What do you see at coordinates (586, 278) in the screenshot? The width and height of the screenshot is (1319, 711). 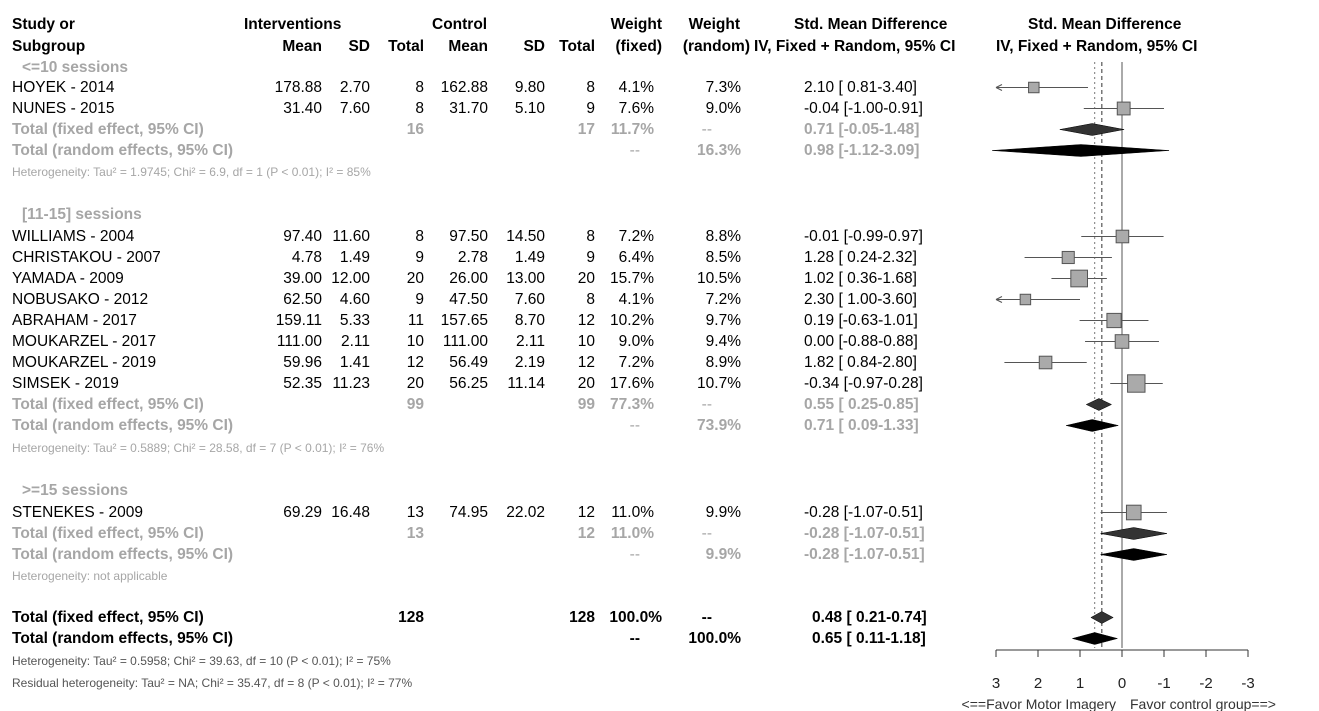 I see `study-c-total: 20` at bounding box center [586, 278].